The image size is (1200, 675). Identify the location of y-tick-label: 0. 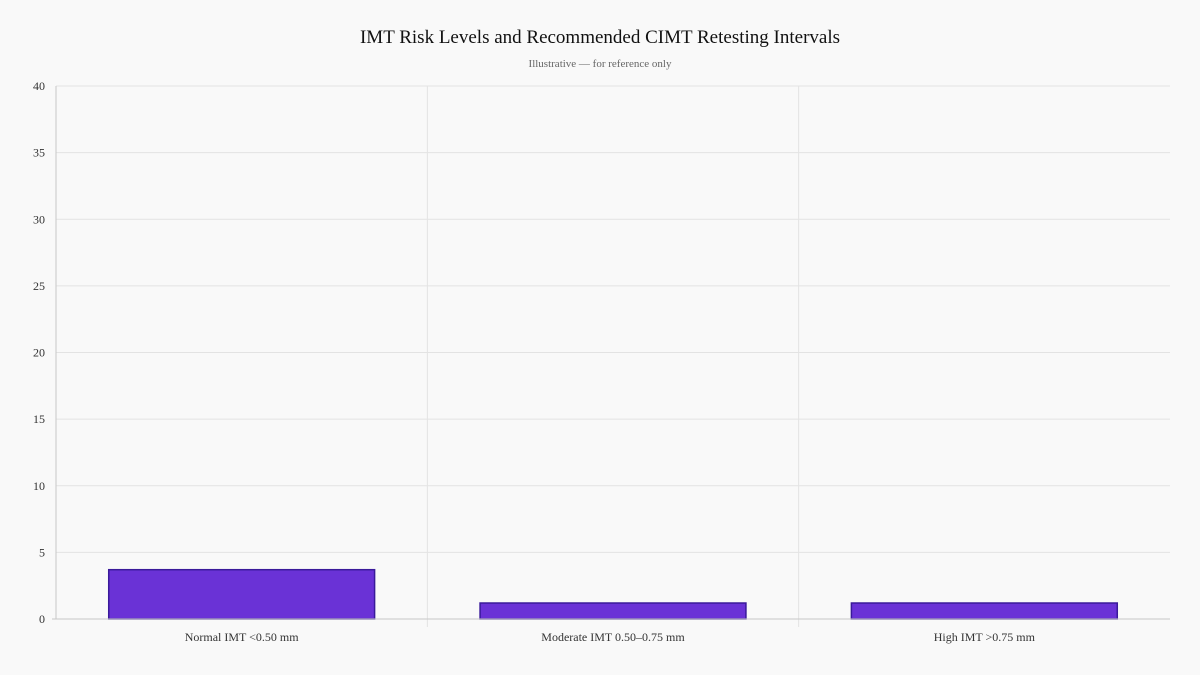
(42, 619).